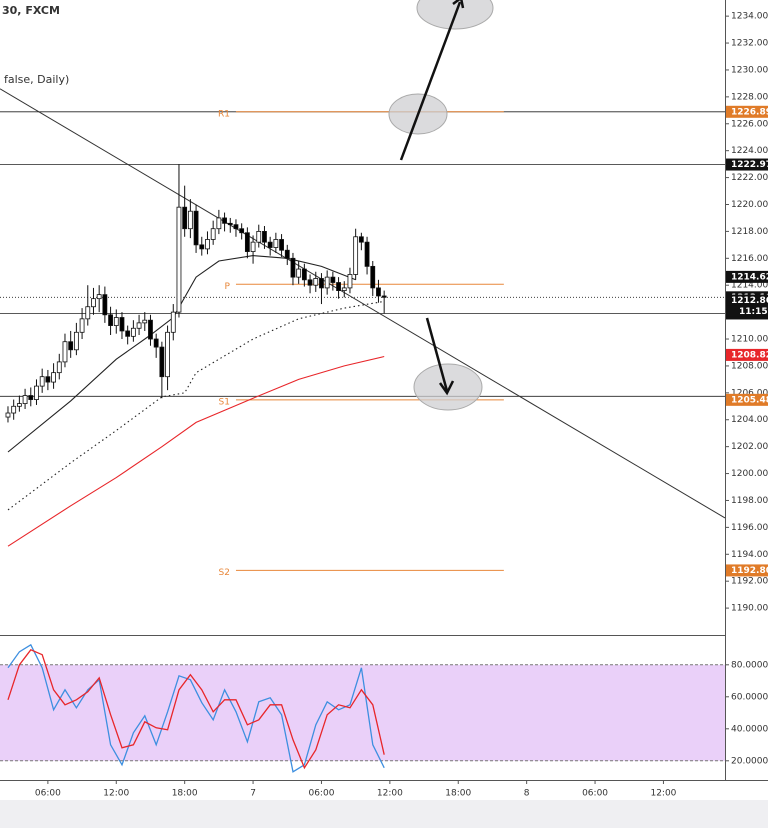  Describe the element at coordinates (749, 340) in the screenshot. I see `y-tick-label: 1210.00` at that location.